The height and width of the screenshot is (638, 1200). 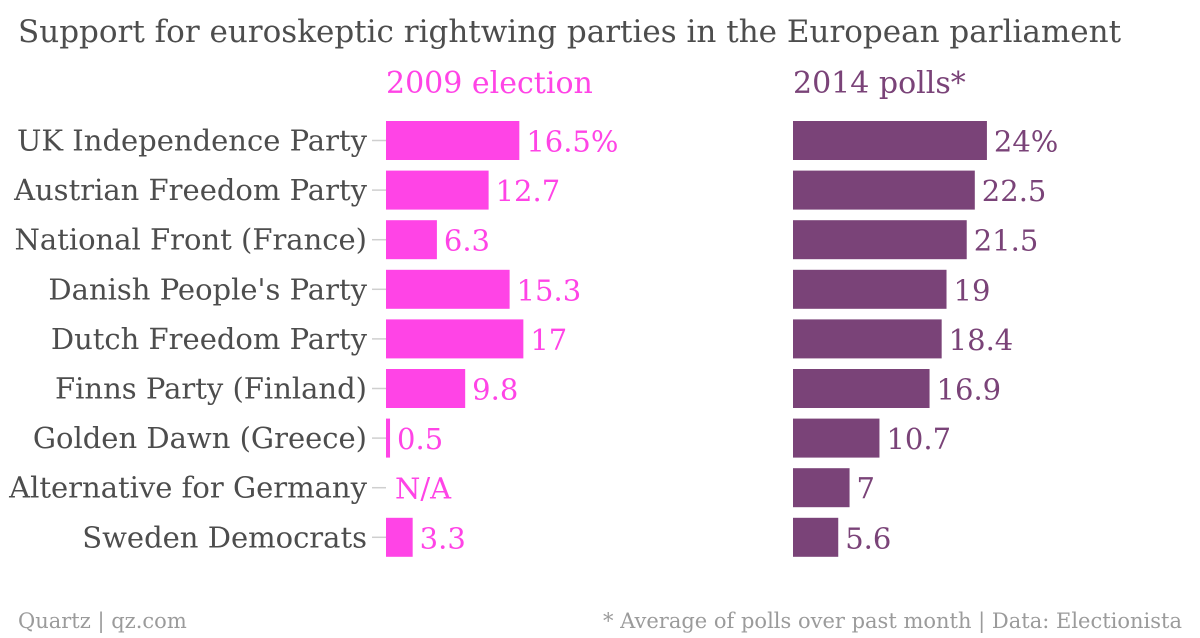 What do you see at coordinates (211, 389) in the screenshot?
I see `category-label: Finns Party (Finland)` at bounding box center [211, 389].